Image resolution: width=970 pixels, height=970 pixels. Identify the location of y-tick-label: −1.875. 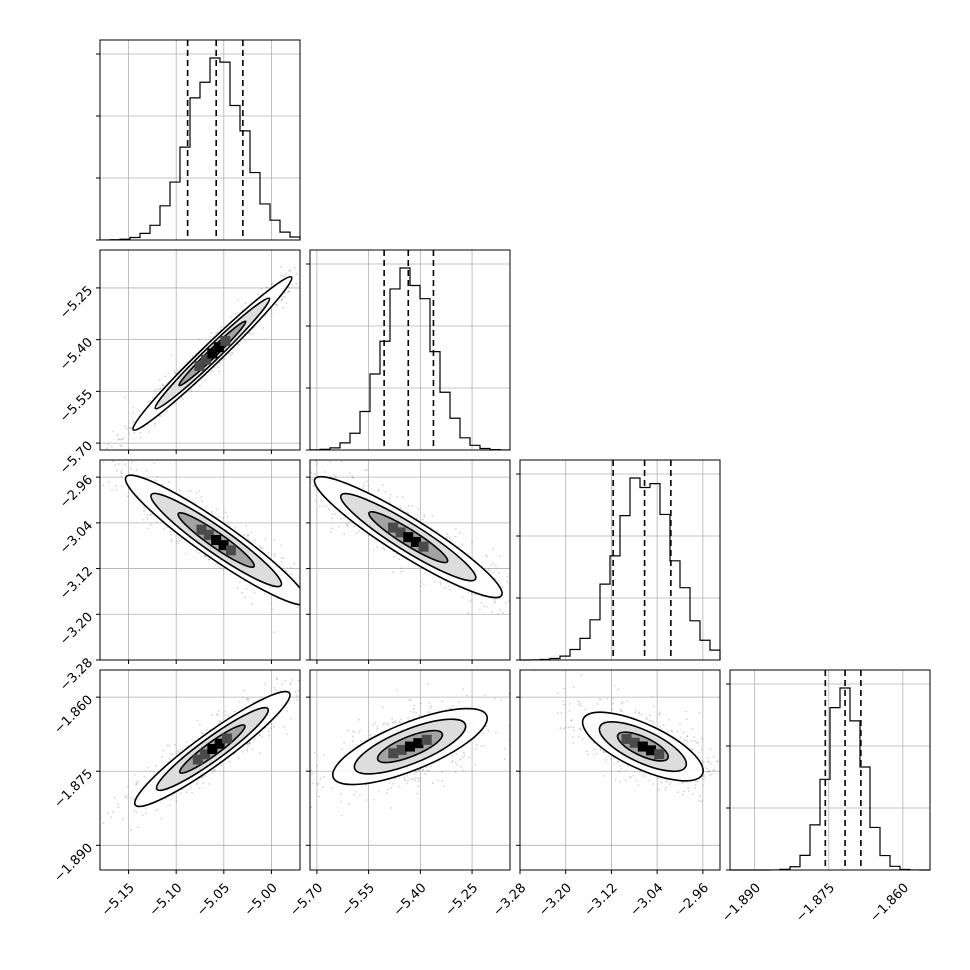
(73, 789).